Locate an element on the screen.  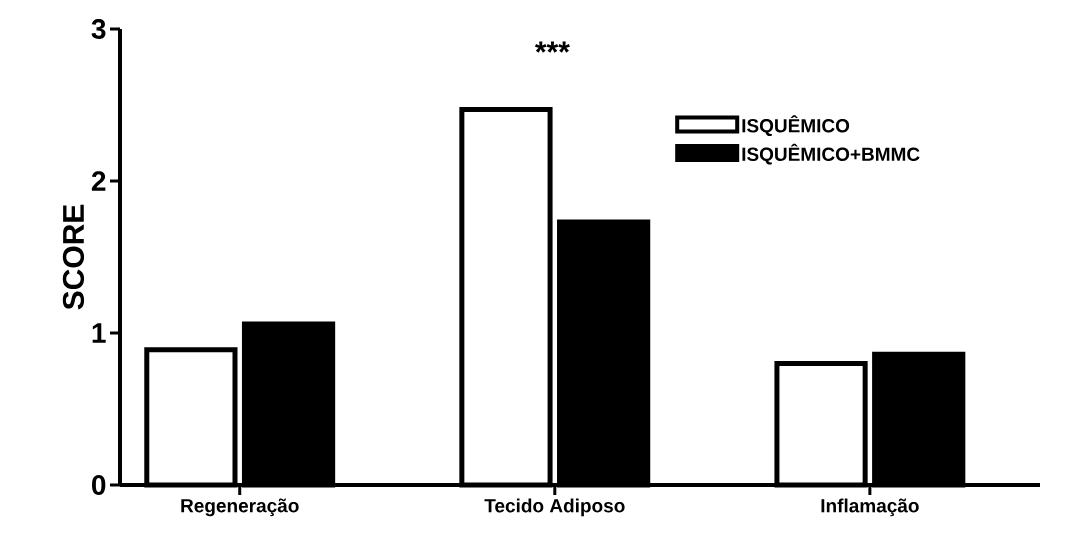
y-tick-label: 1 is located at coordinates (99, 333).